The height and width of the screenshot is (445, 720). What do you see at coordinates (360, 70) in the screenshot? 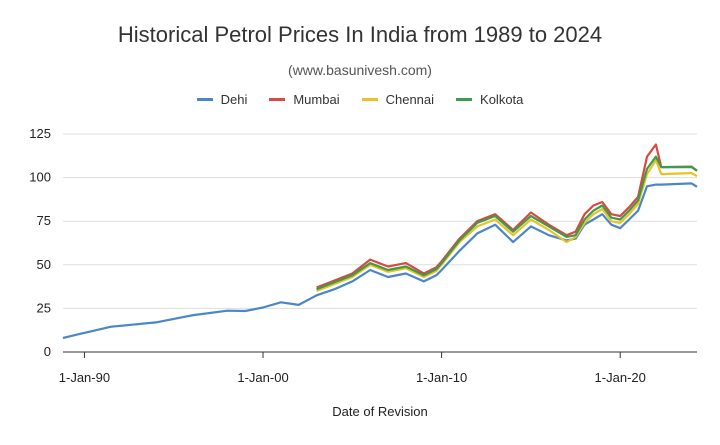
I see `chart-subtitle: (www.basunivesh.com)` at bounding box center [360, 70].